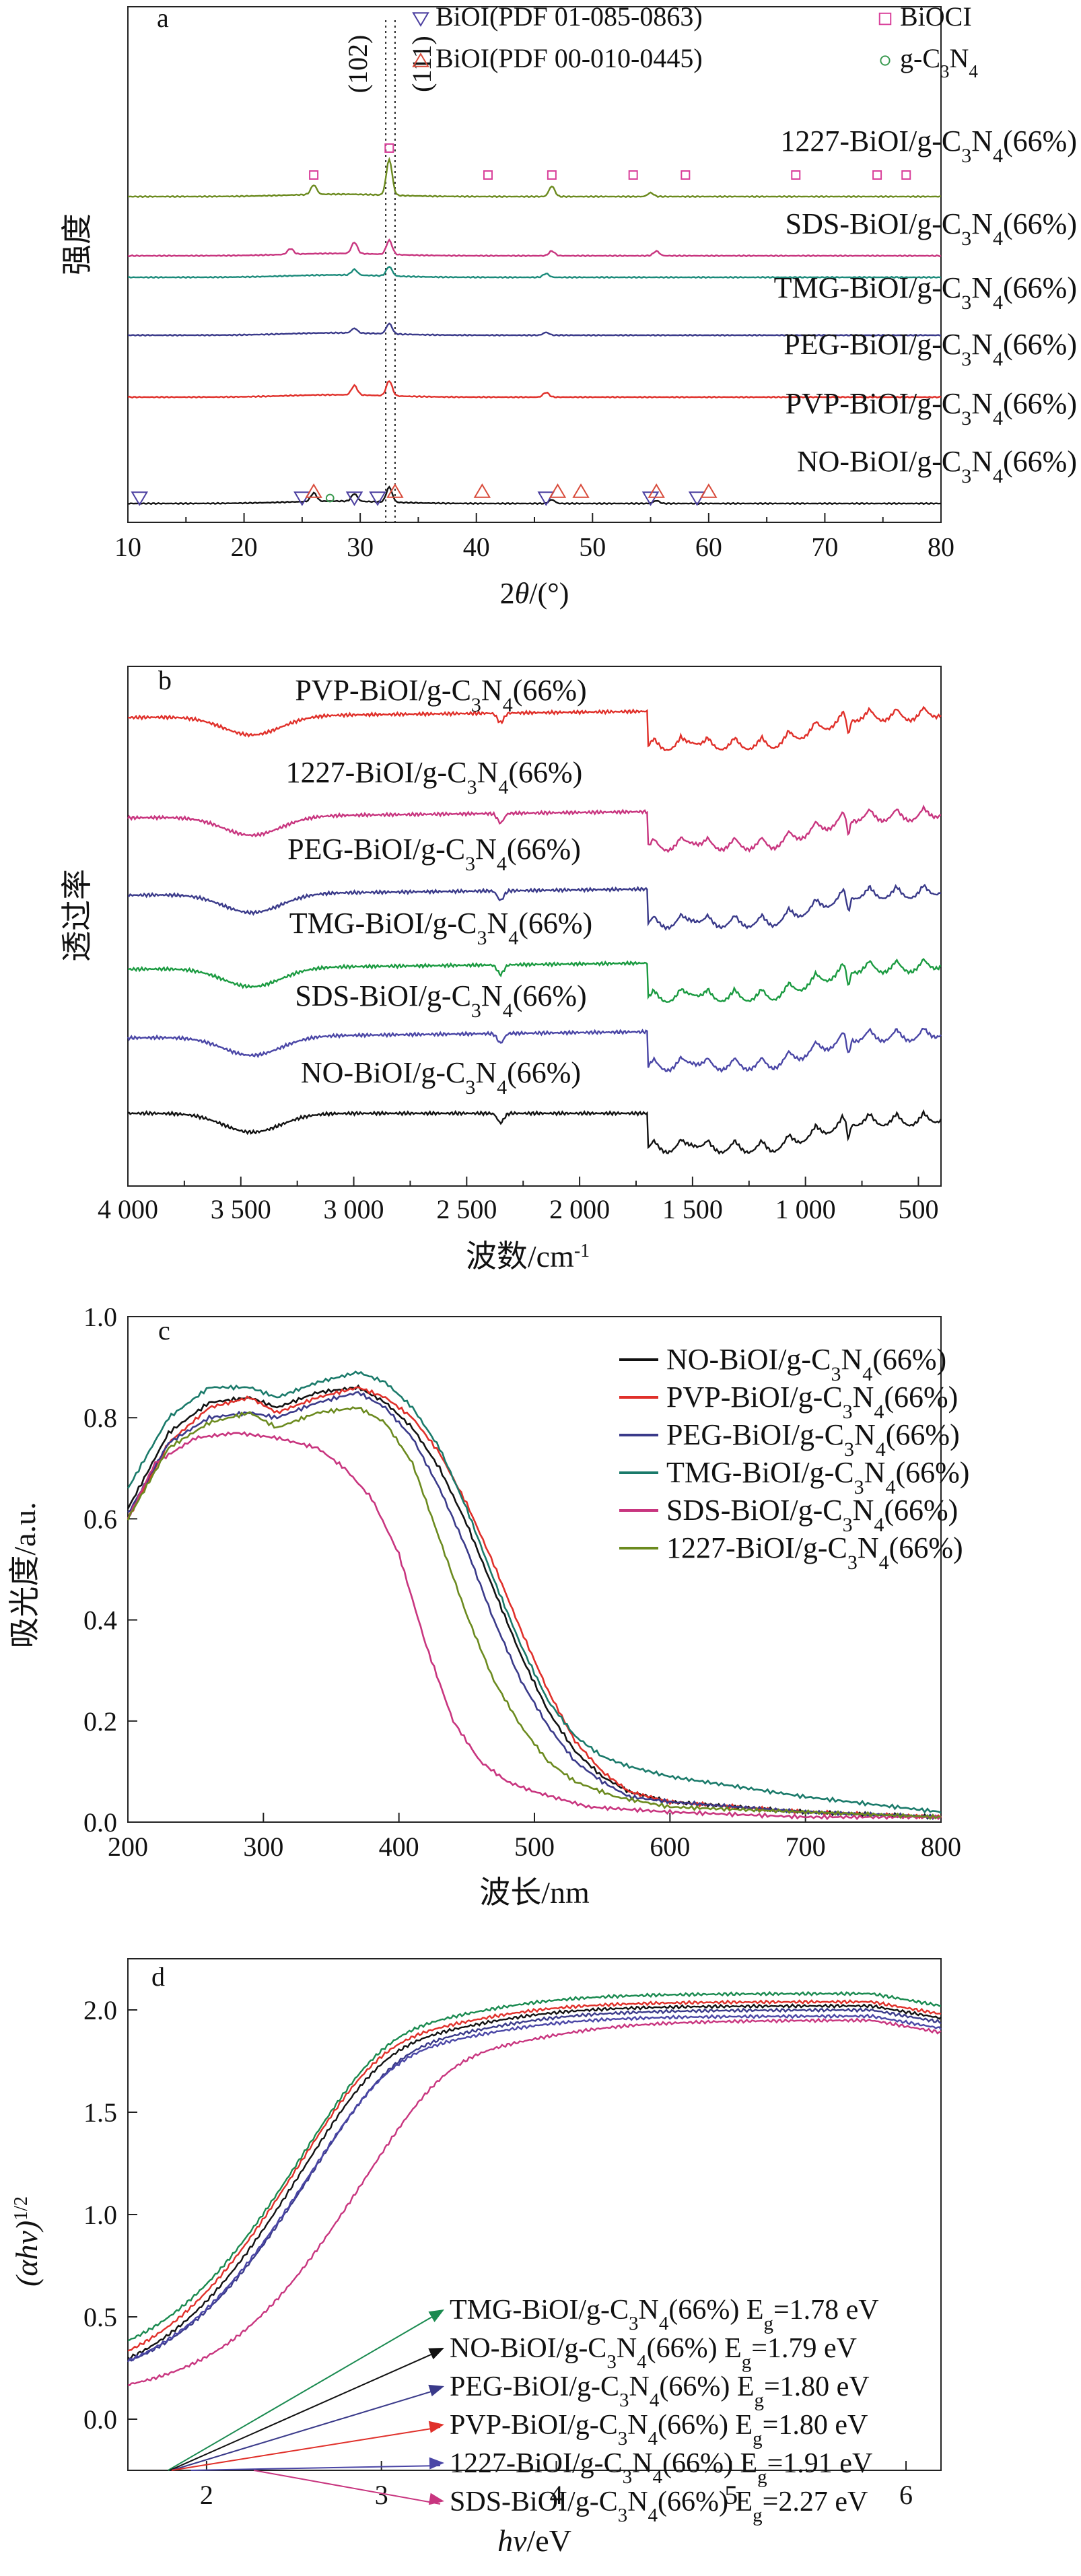 This screenshot has width=1081, height=2576. What do you see at coordinates (77, 915) in the screenshot?
I see `y-axis-label: 透过率` at bounding box center [77, 915].